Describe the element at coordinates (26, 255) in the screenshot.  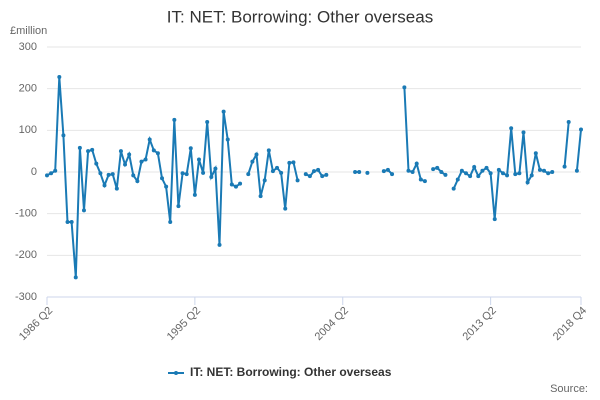
I see `y-tick-label: -200` at that location.